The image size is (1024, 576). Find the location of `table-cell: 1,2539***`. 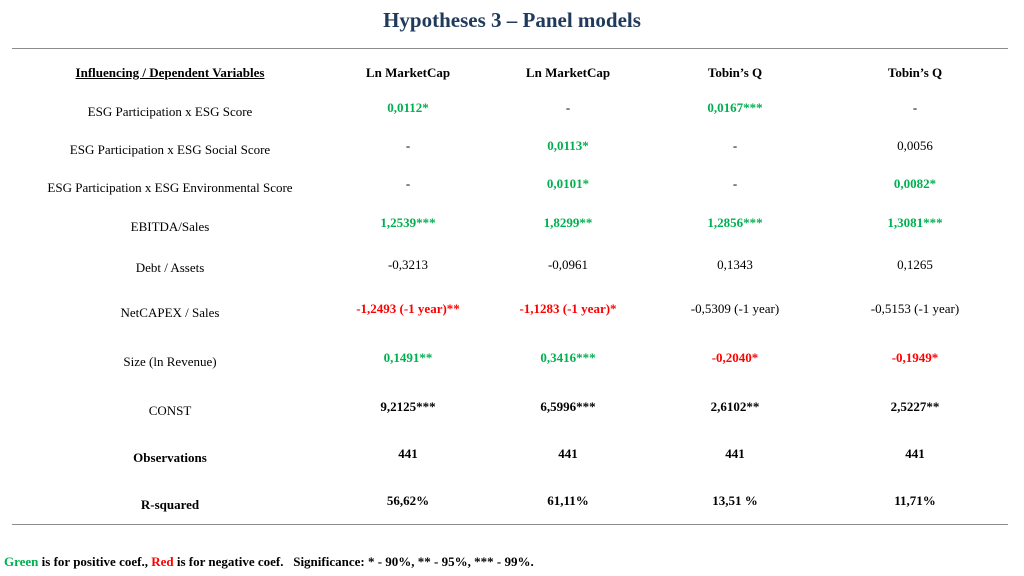

table-cell: 1,2539*** is located at coordinates (408, 222).